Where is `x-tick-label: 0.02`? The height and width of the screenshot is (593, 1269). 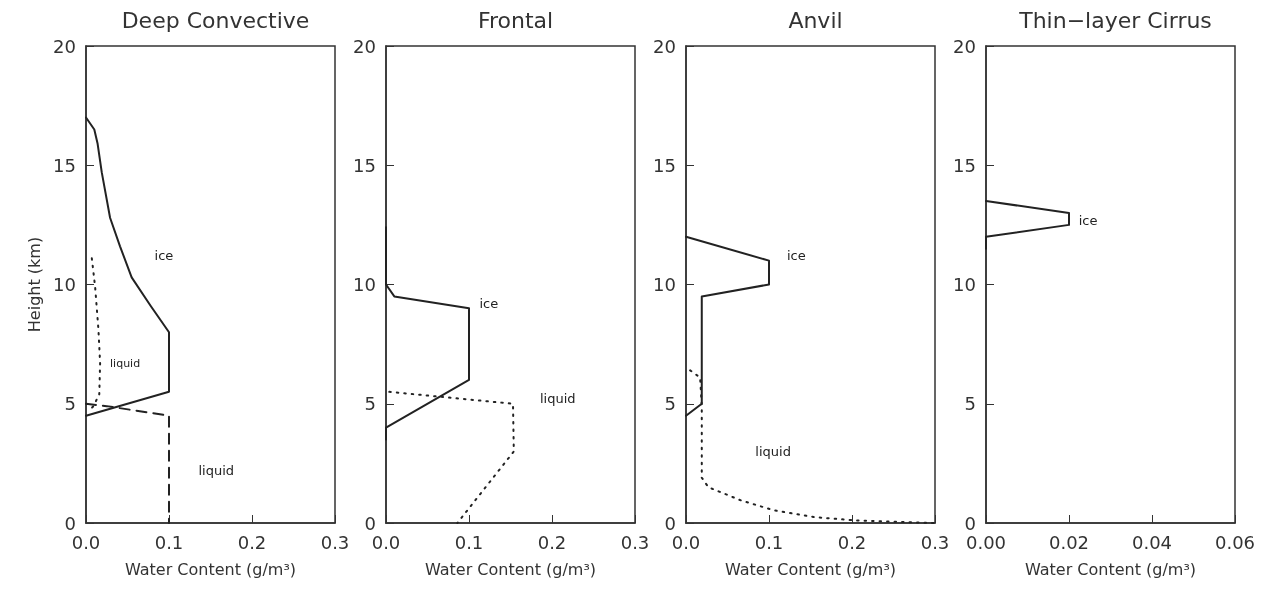
x-tick-label: 0.02 is located at coordinates (1069, 542).